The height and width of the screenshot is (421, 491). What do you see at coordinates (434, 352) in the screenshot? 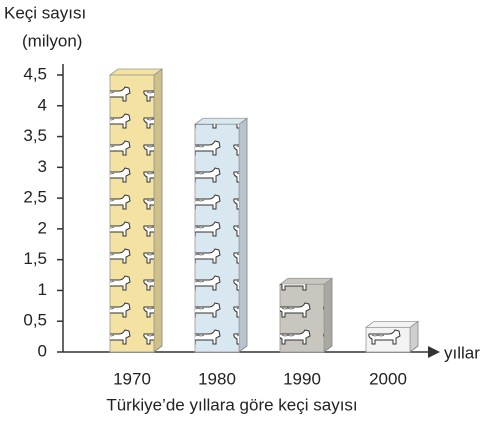
I see `x-axis-arrow` at bounding box center [434, 352].